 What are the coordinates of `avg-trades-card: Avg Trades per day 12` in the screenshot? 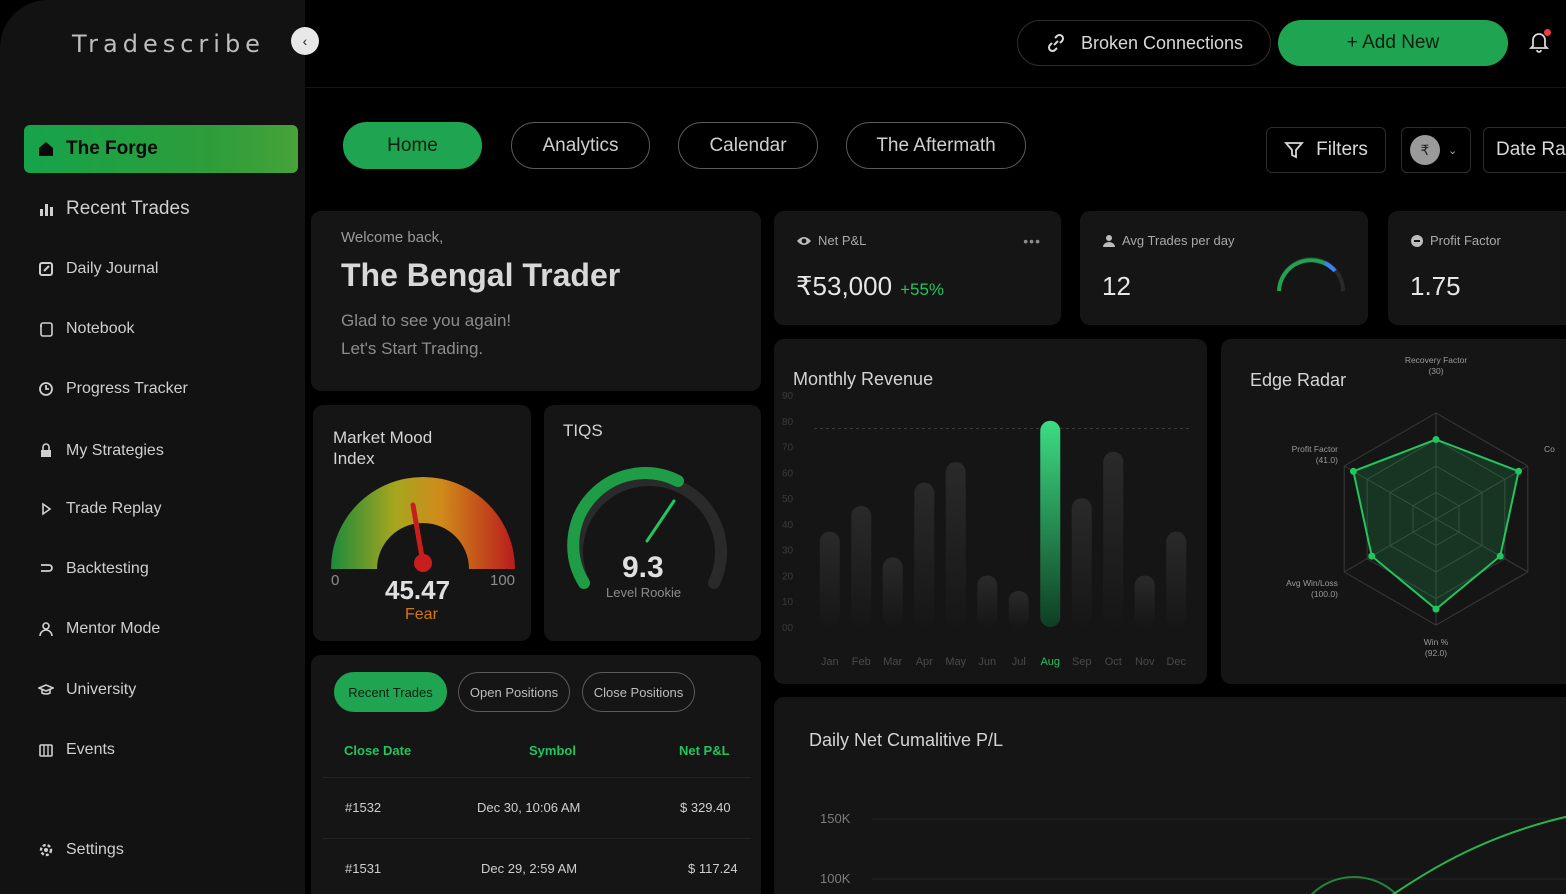 It's located at (1224, 268).